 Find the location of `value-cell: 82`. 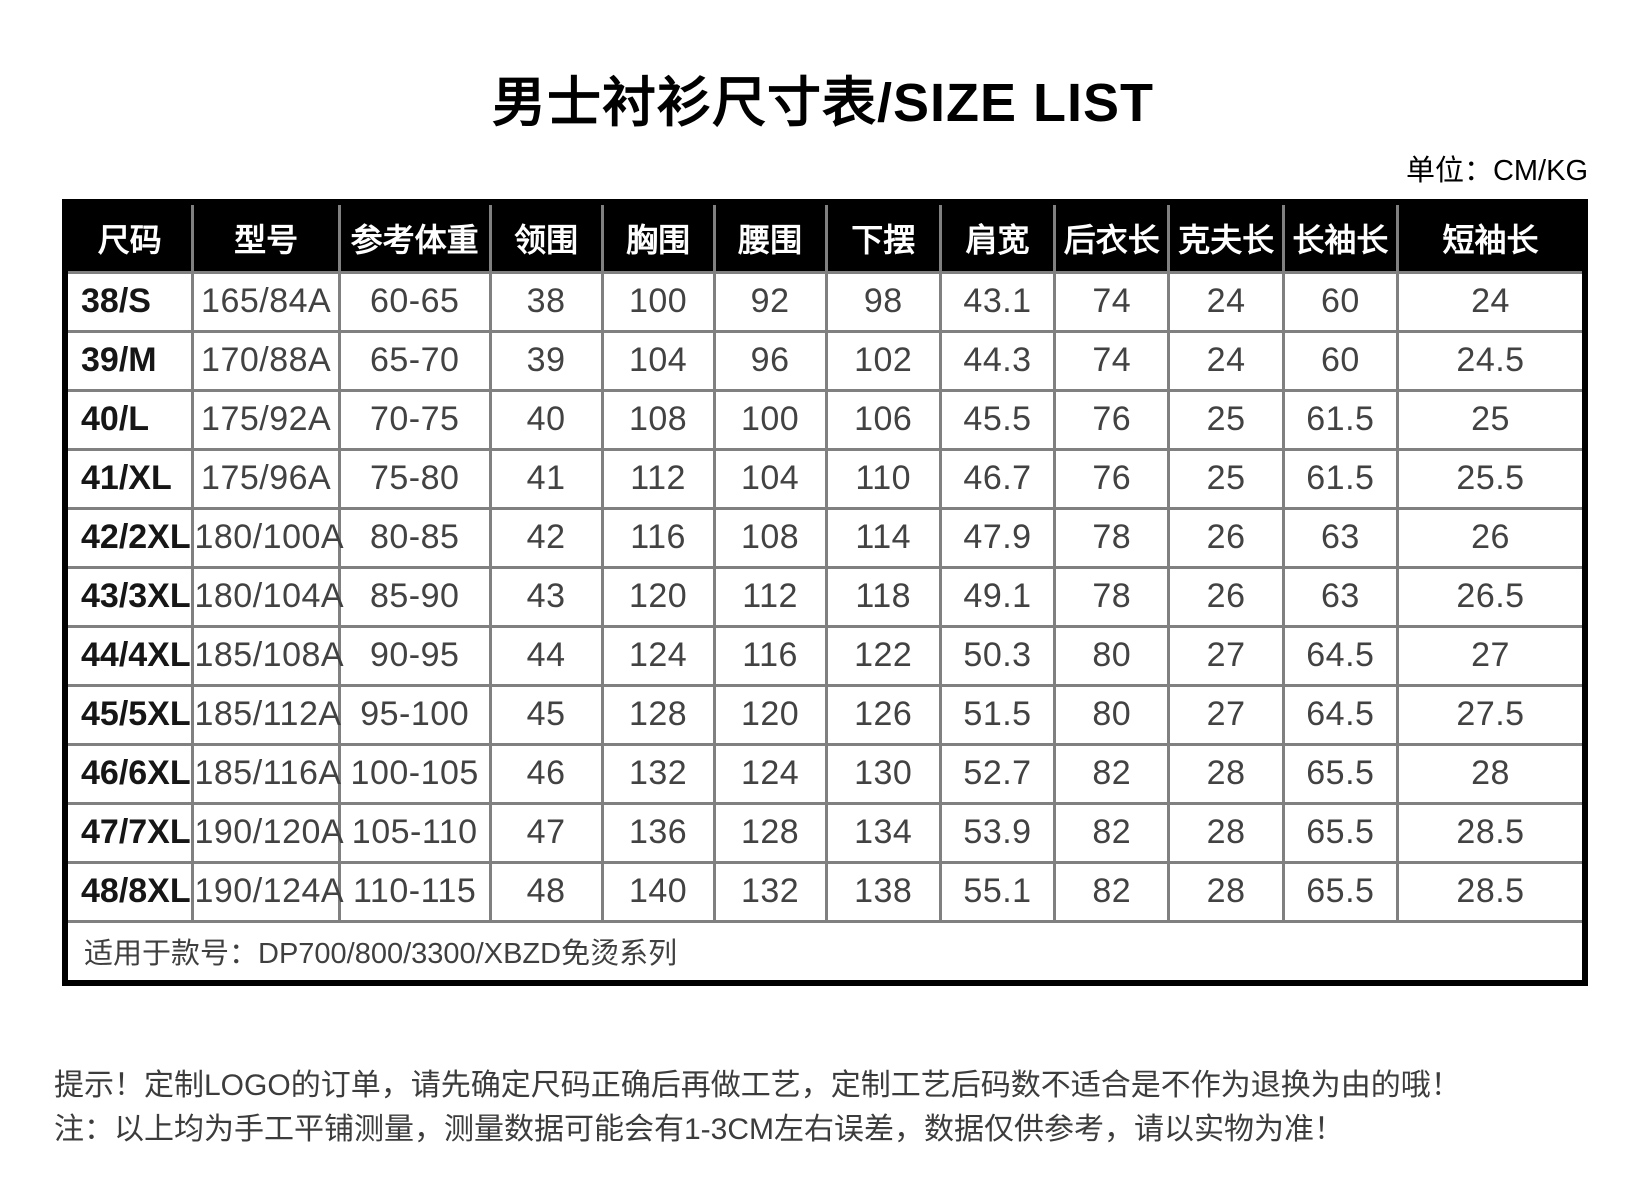

value-cell: 82 is located at coordinates (1112, 832).